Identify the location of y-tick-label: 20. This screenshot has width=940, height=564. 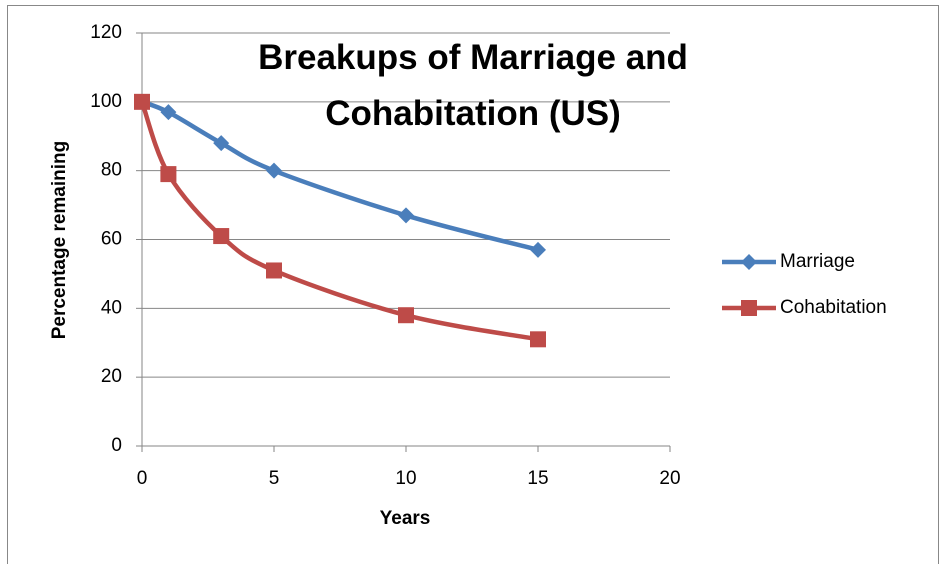
(111, 376).